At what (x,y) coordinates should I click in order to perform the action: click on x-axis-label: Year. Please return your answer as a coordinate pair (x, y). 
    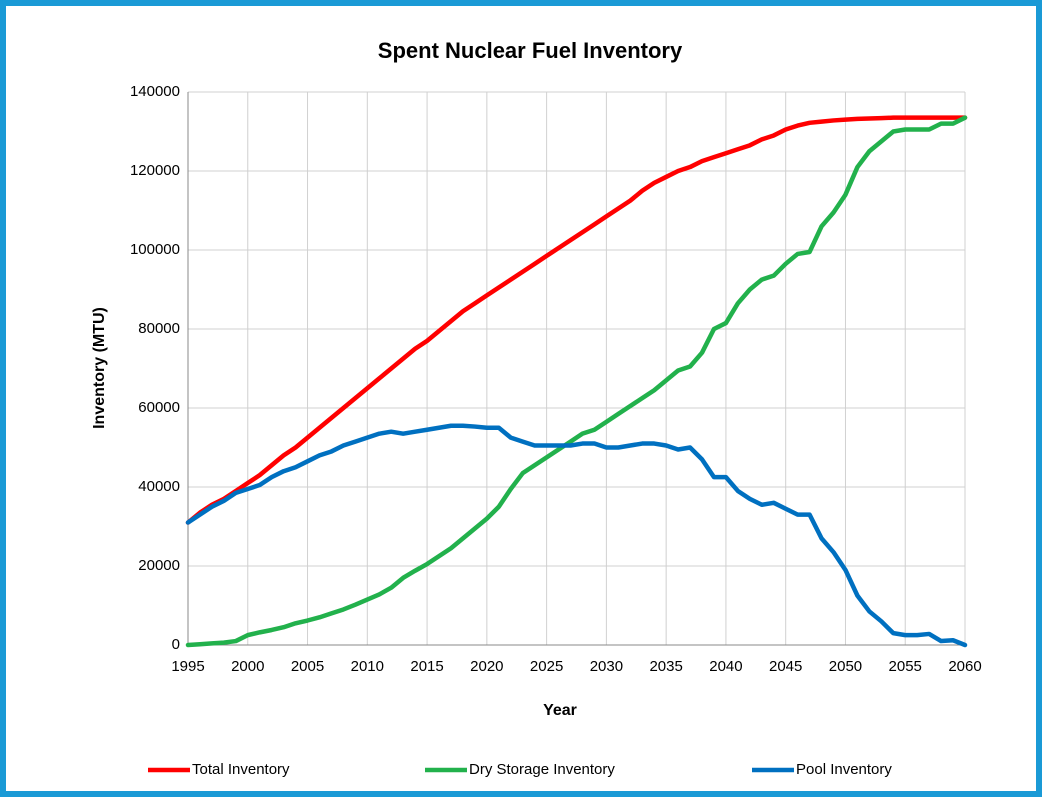
    Looking at the image, I should click on (560, 710).